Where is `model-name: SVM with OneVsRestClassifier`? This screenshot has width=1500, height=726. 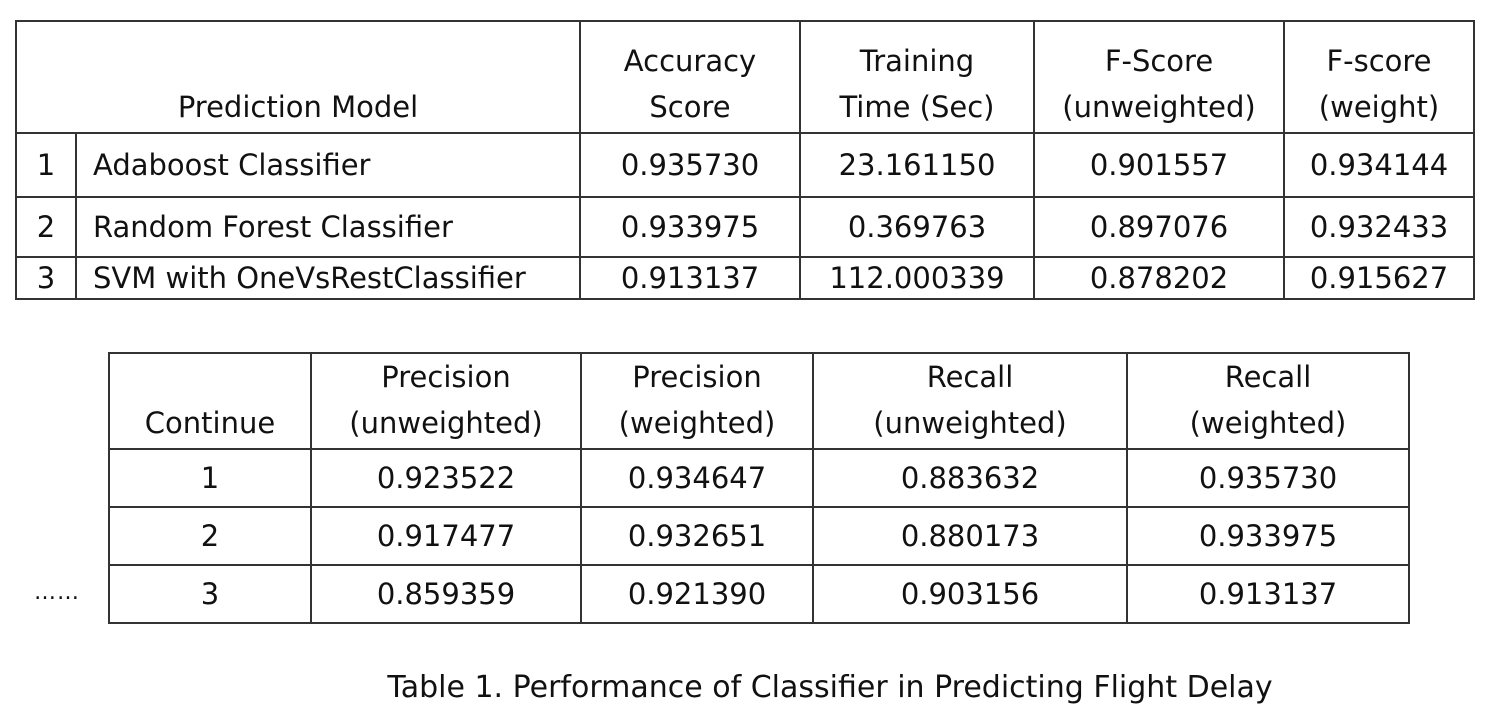
model-name: SVM with OneVsRestClassifier is located at coordinates (328, 278).